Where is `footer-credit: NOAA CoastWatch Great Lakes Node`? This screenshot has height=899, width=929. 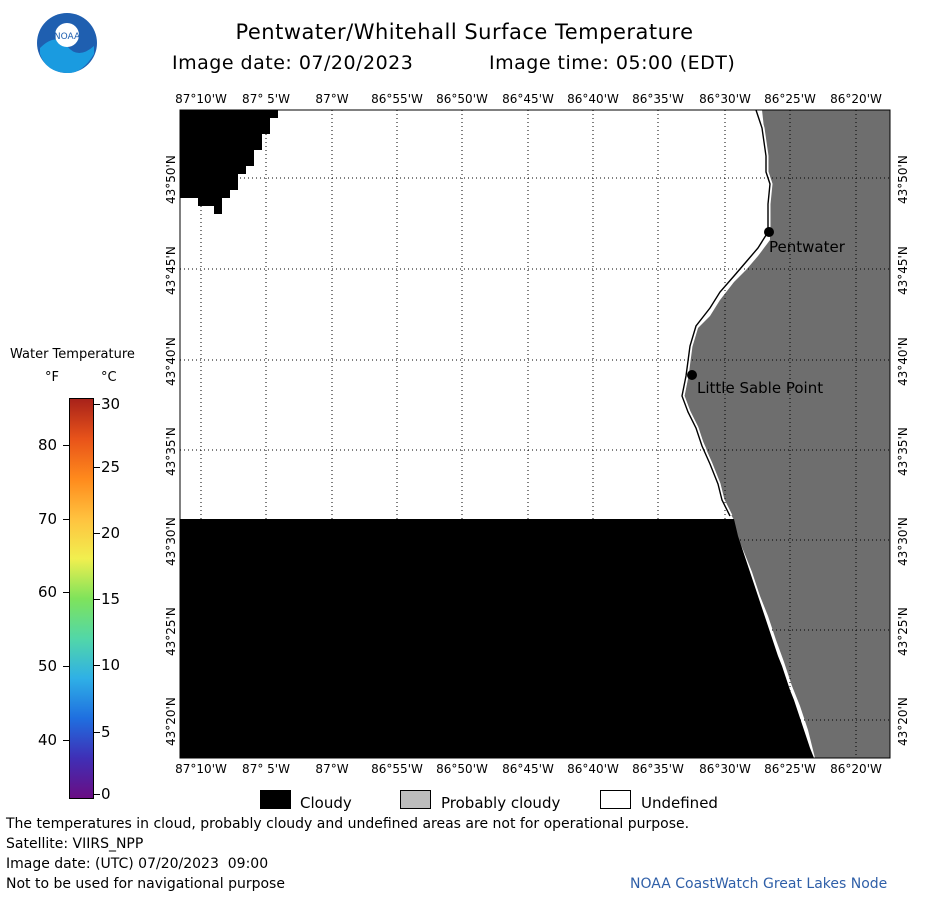 footer-credit: NOAA CoastWatch Great Lakes Node is located at coordinates (759, 884).